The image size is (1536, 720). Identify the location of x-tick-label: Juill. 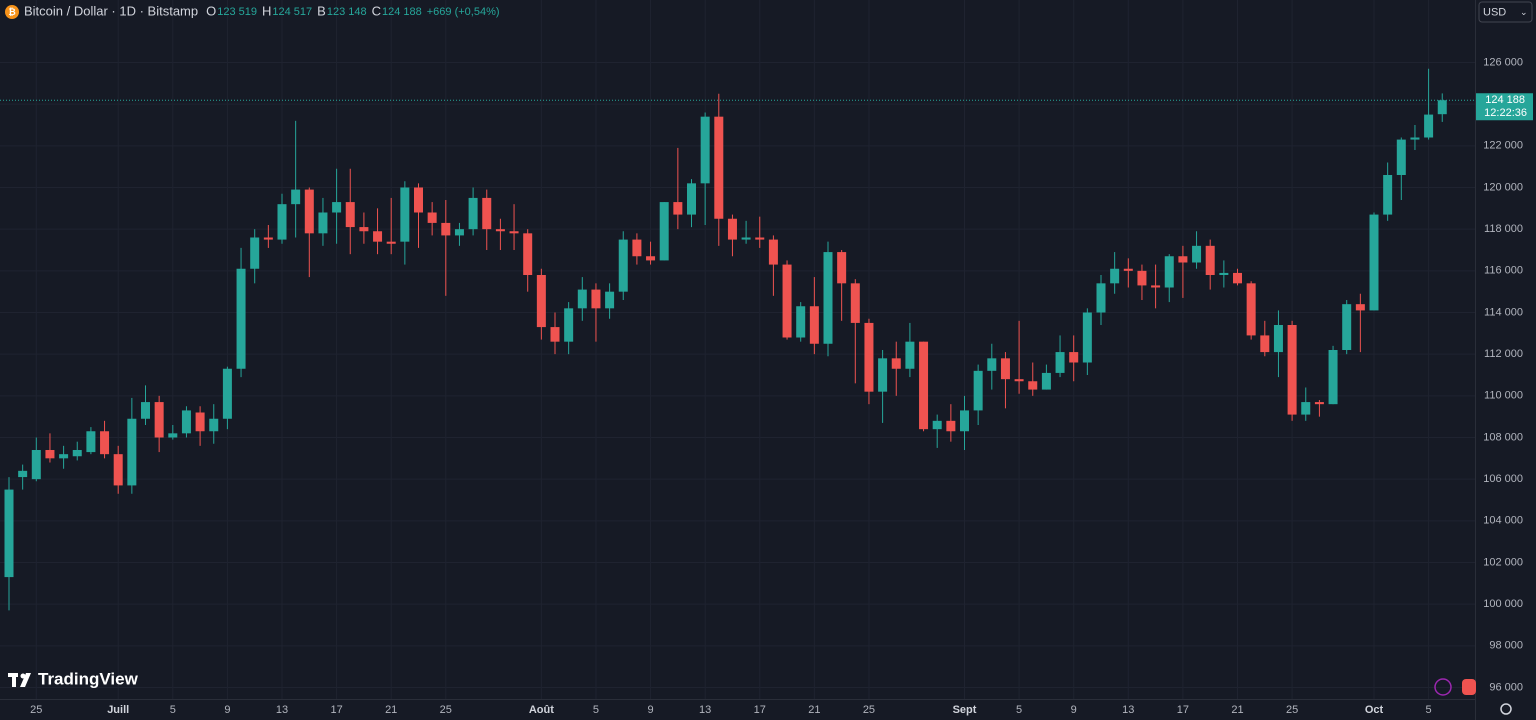
(118, 710).